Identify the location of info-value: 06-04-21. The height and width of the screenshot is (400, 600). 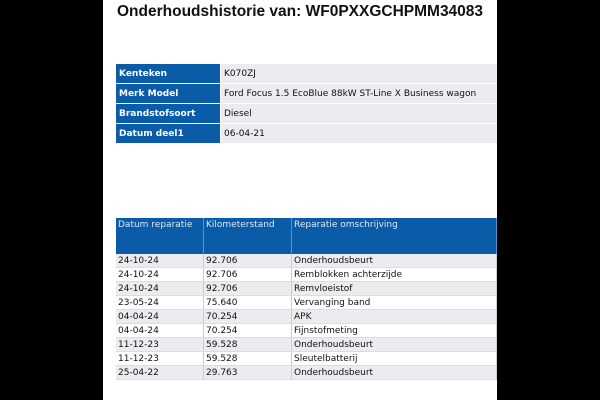
(358, 133).